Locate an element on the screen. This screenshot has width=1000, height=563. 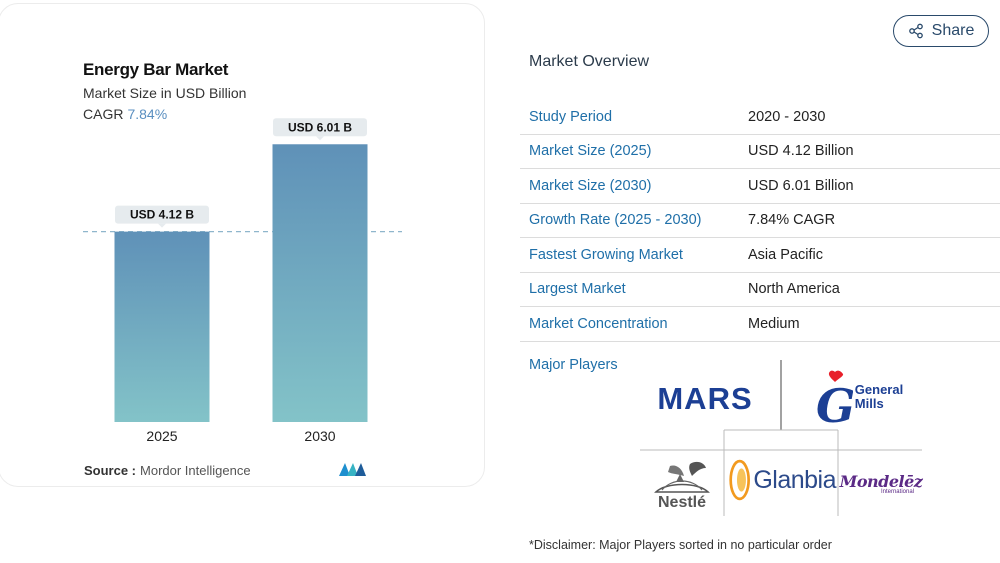
players-grid is located at coordinates (781, 438).